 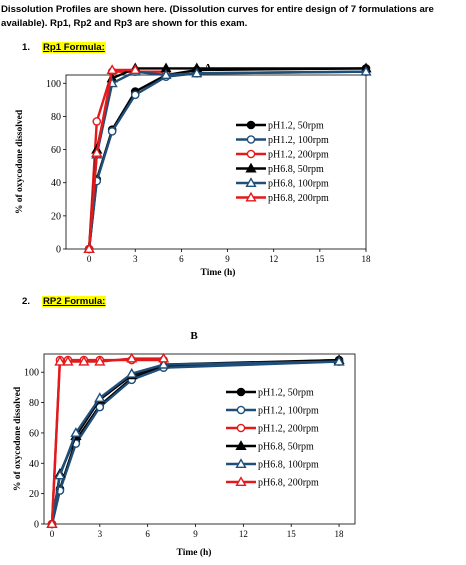 I want to click on panel-label: B, so click(x=194, y=336).